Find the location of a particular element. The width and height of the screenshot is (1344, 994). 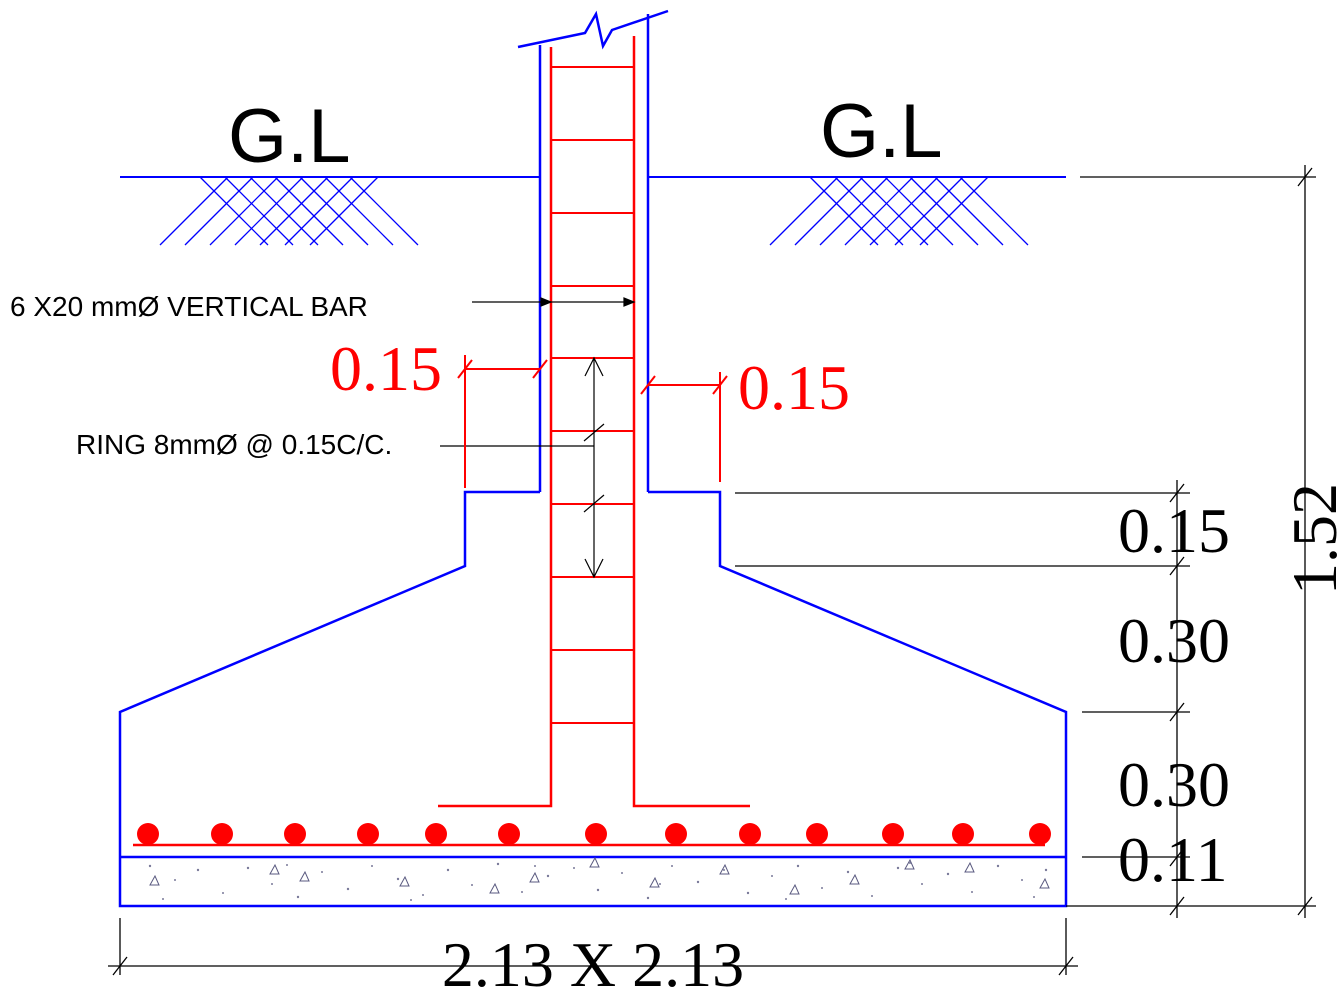

pcc-height-dim: 0.11 is located at coordinates (1173, 859).